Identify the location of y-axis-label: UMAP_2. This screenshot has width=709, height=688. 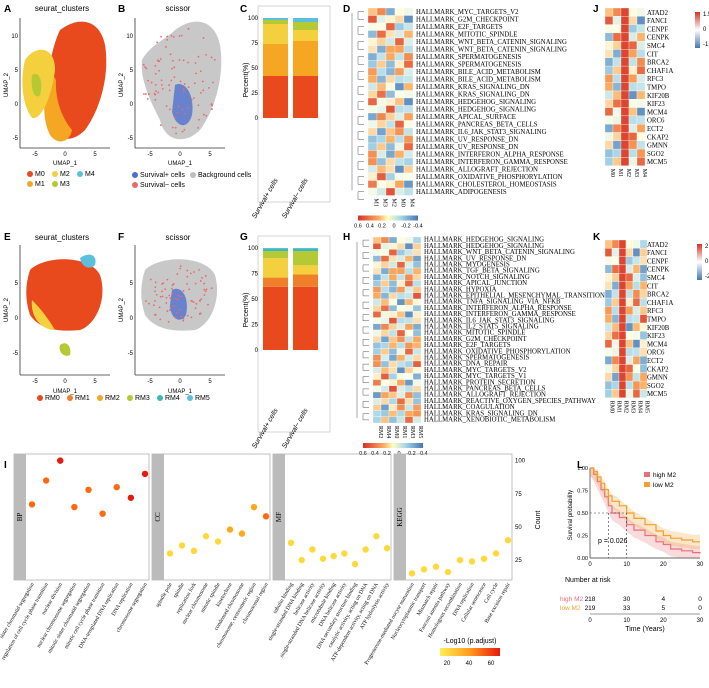
(122, 84).